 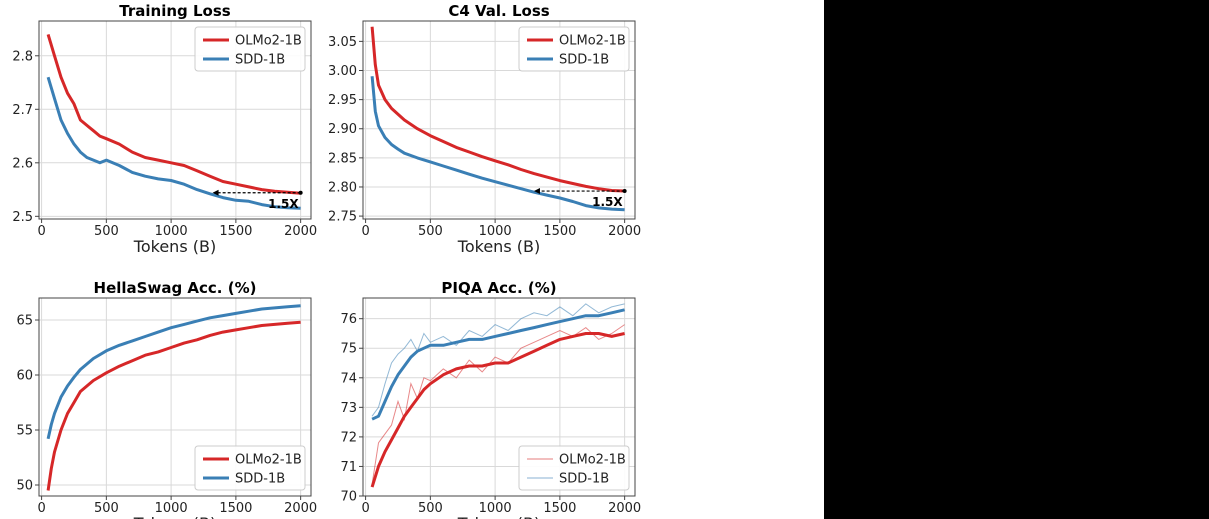 What do you see at coordinates (348, 378) in the screenshot?
I see `y-tick-label: 74` at bounding box center [348, 378].